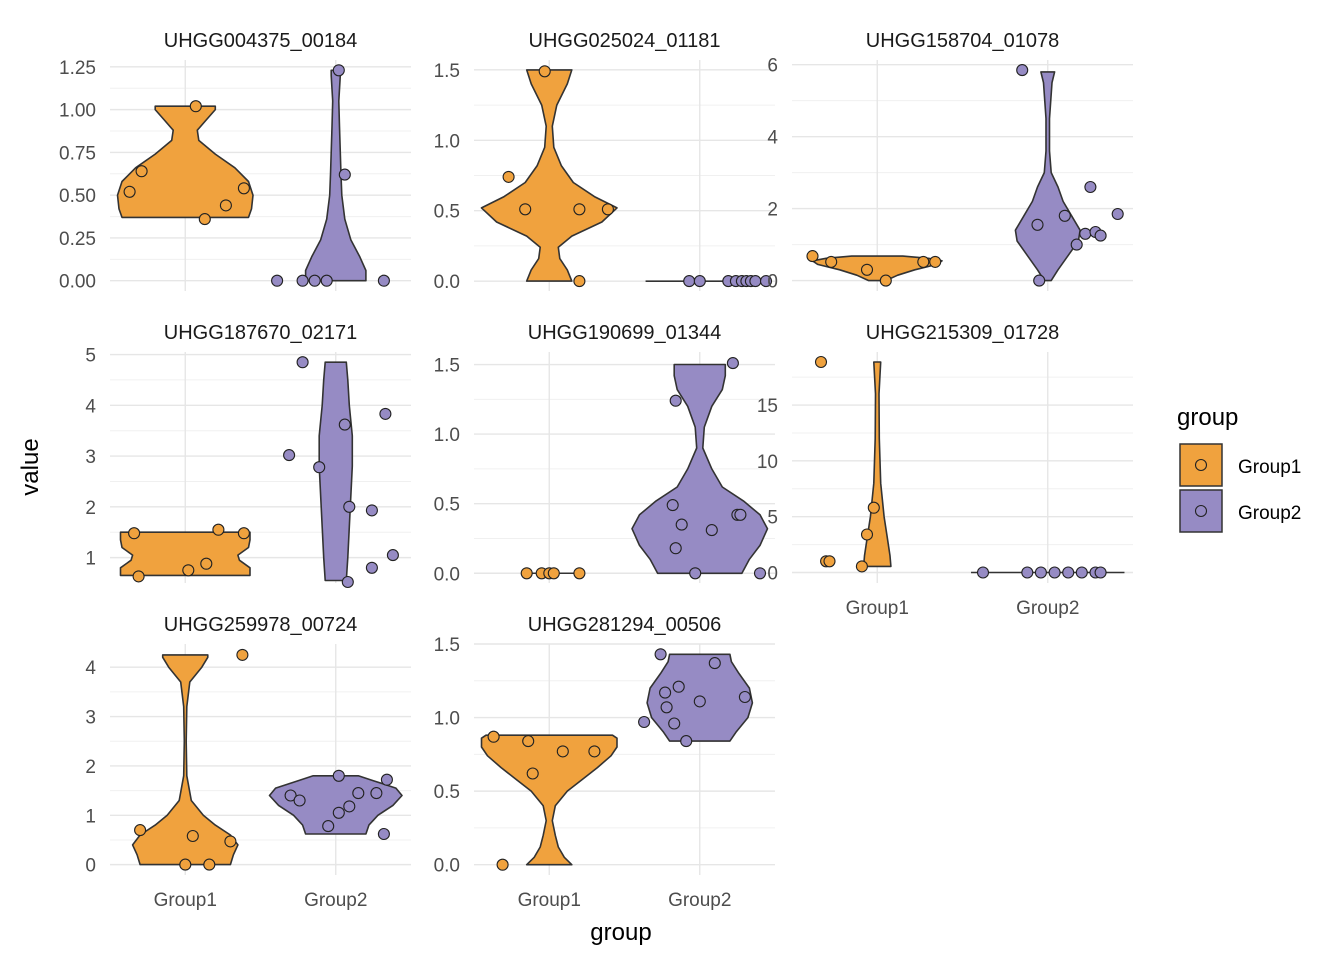  Describe the element at coordinates (77, 153) in the screenshot. I see `y-tick-label: 0.75` at that location.